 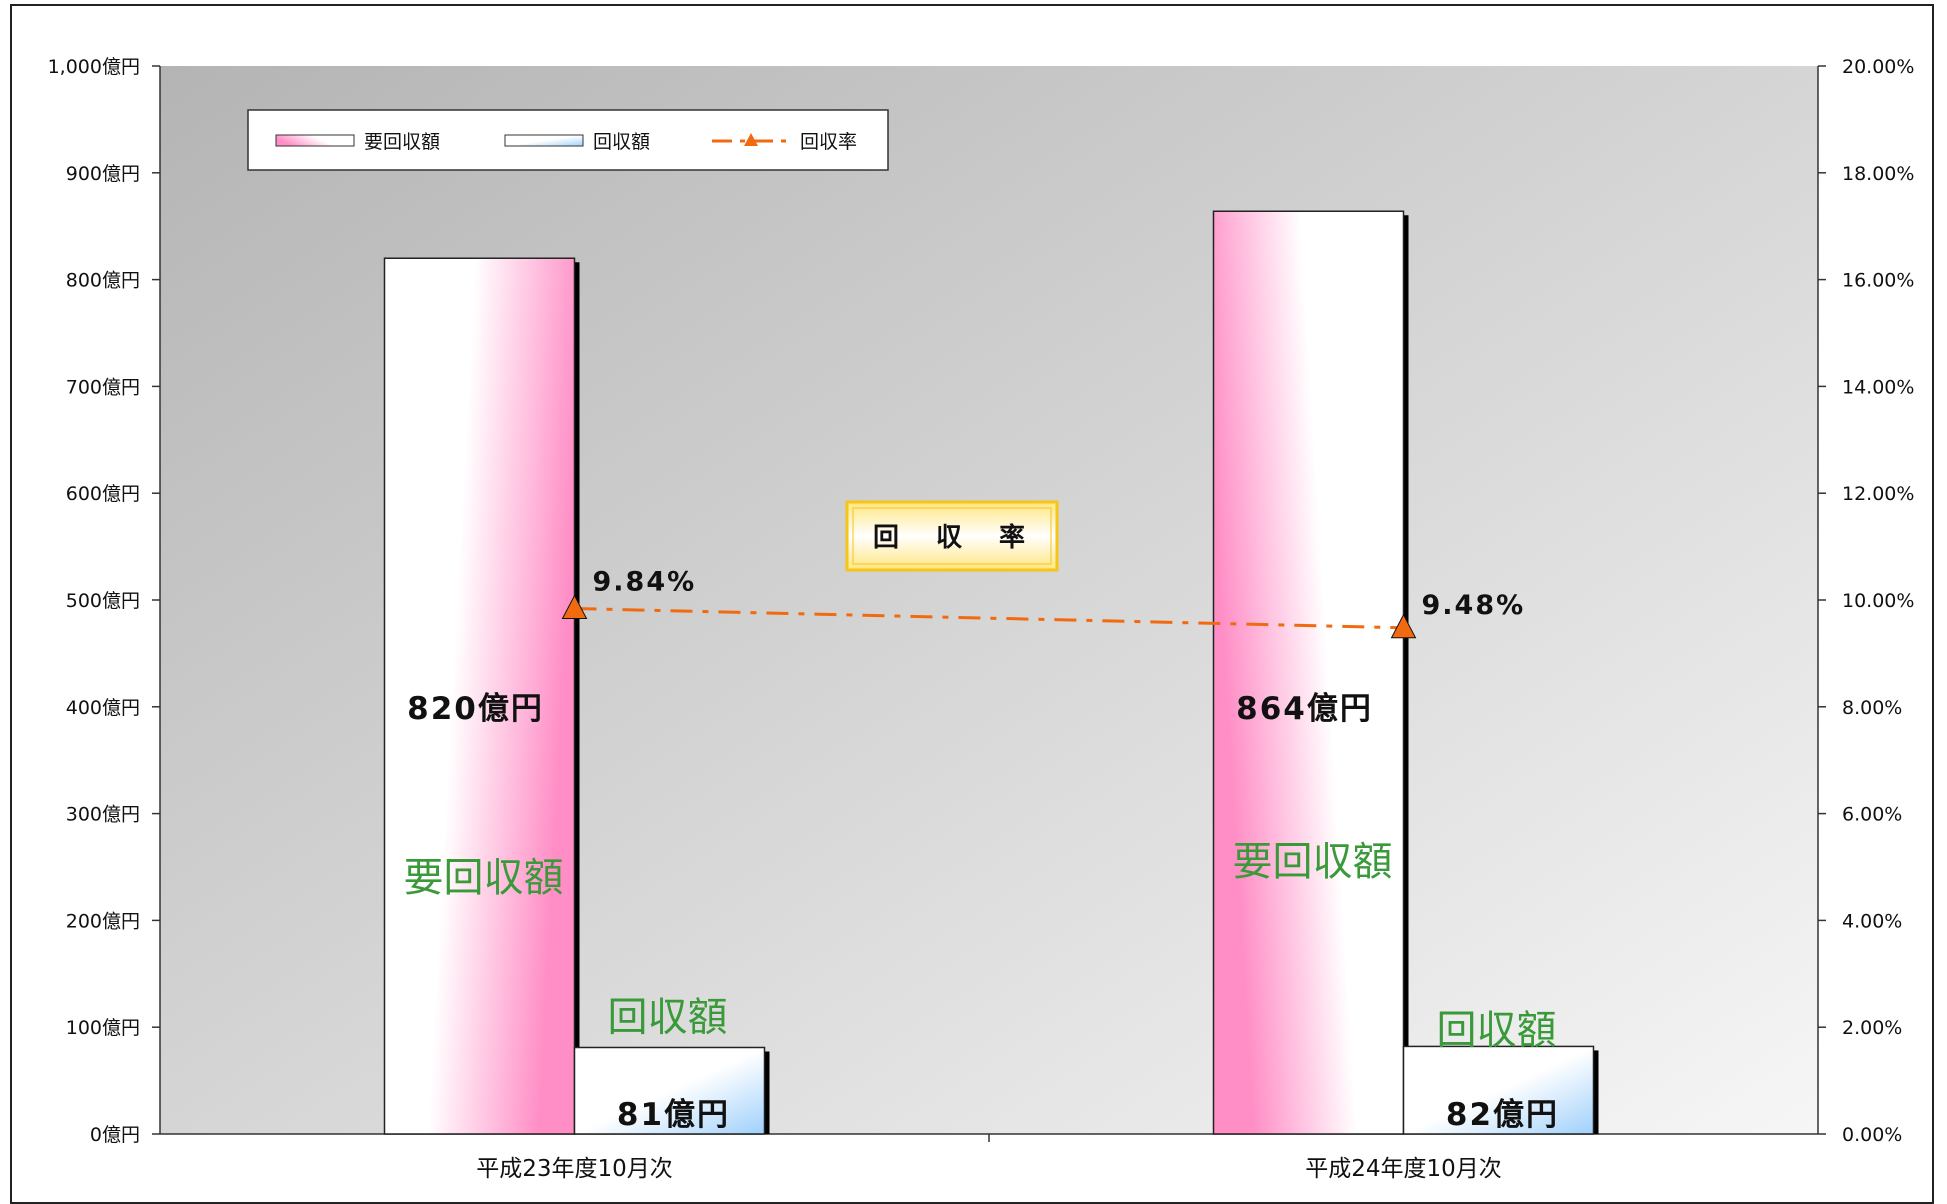 What do you see at coordinates (989, 1169) in the screenshot?
I see `category-labels: 平成23年度10月次 平成24年度10月次` at bounding box center [989, 1169].